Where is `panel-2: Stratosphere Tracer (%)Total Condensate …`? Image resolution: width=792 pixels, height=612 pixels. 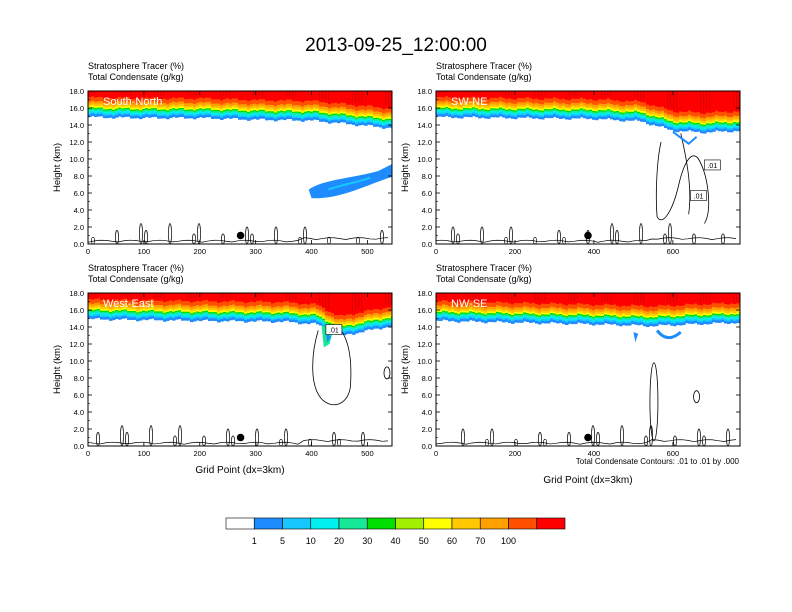
panel-2: Stratosphere Tracer (%)Total Condensate … is located at coordinates (570, 158).